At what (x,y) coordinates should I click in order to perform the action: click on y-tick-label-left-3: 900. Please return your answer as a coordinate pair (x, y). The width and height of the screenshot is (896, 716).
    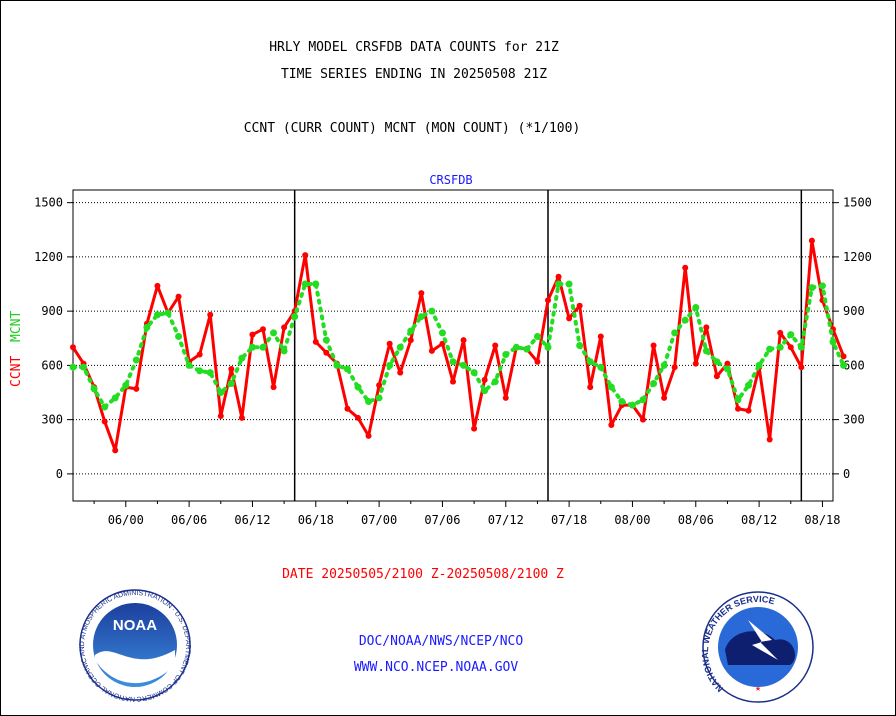
    Looking at the image, I should click on (52, 311).